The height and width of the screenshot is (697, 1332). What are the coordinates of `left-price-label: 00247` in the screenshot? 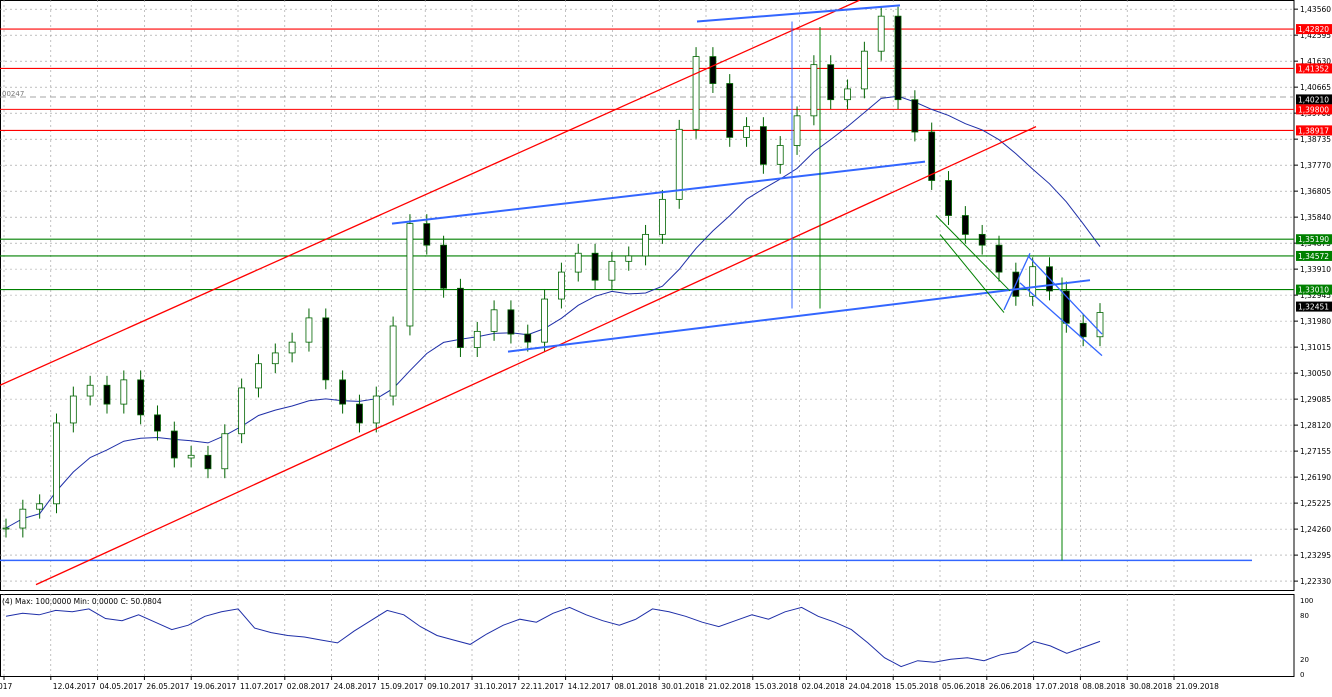 It's located at (13, 94).